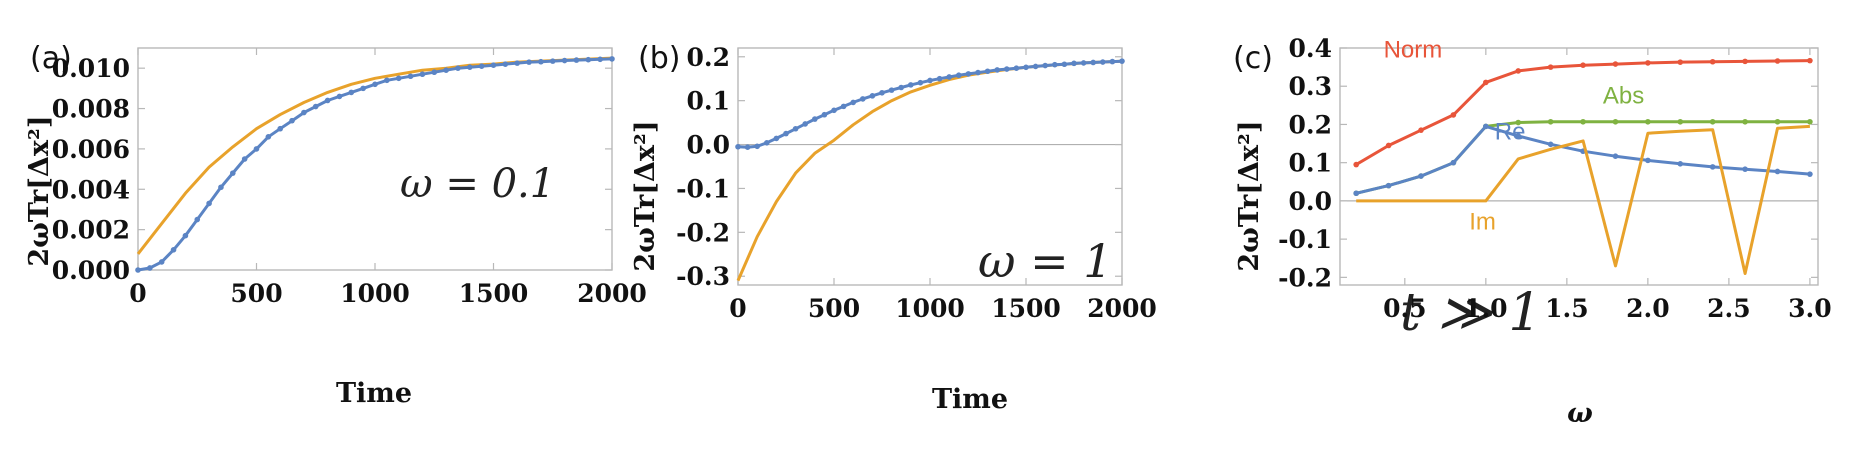 The height and width of the screenshot is (468, 1868). Describe the element at coordinates (1583, 159) in the screenshot. I see `re-line` at that location.